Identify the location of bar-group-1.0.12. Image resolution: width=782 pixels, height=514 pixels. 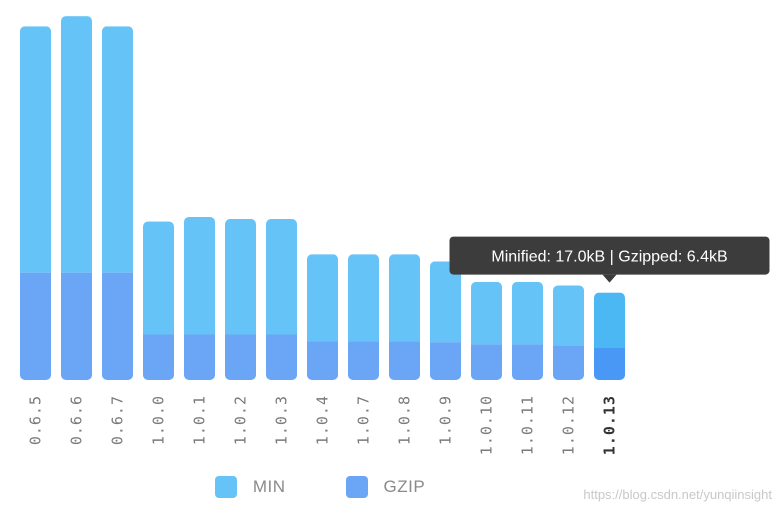
(568, 332).